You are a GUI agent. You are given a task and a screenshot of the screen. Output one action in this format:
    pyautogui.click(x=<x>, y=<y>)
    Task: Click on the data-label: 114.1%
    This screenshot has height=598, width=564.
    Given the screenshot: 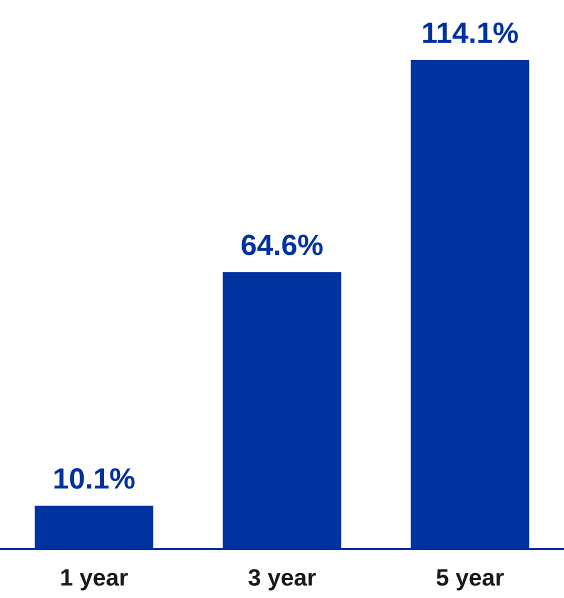 What is the action you would take?
    pyautogui.click(x=470, y=33)
    